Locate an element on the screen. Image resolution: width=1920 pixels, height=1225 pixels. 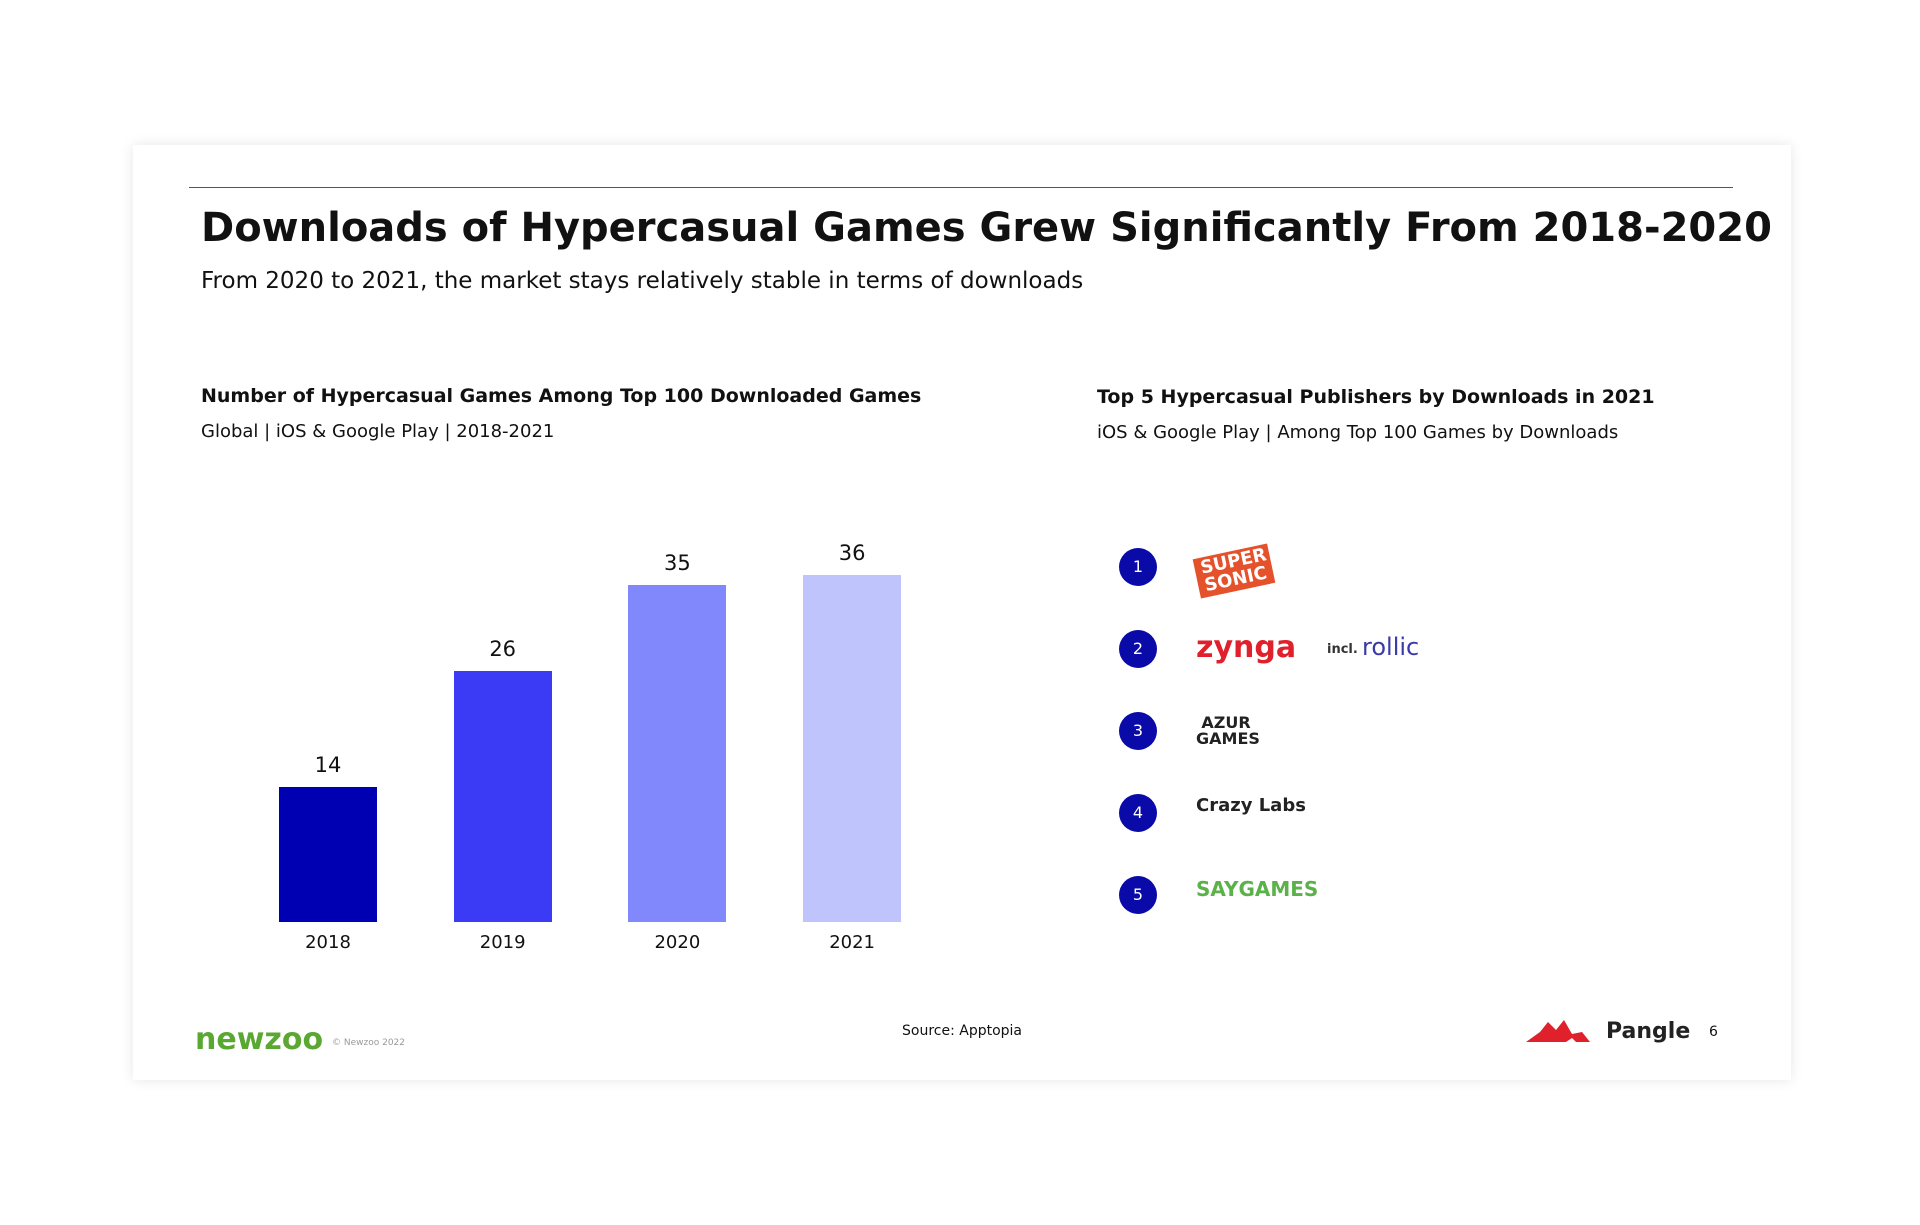
value-label: 14 is located at coordinates (328, 765).